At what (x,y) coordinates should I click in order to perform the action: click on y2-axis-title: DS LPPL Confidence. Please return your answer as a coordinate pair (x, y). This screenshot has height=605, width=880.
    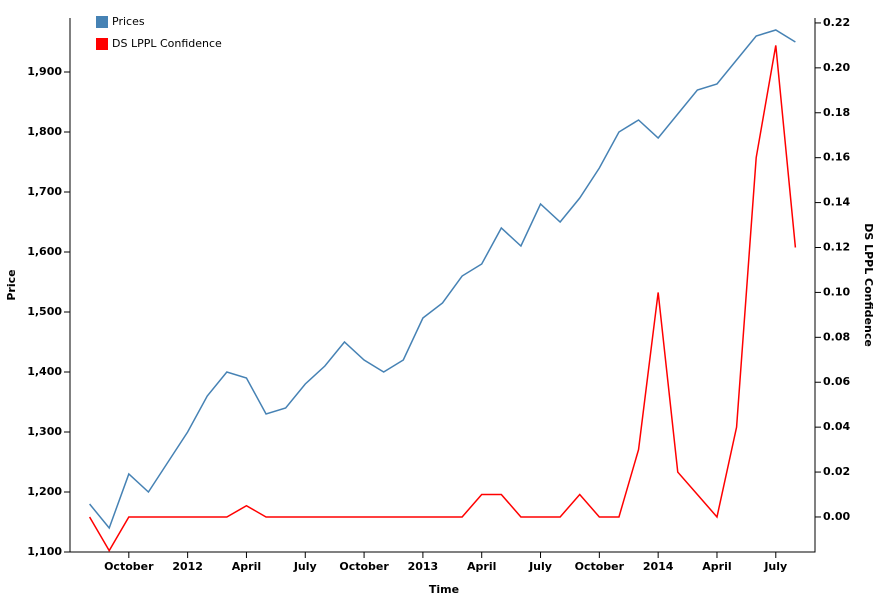
    Looking at the image, I should click on (868, 285).